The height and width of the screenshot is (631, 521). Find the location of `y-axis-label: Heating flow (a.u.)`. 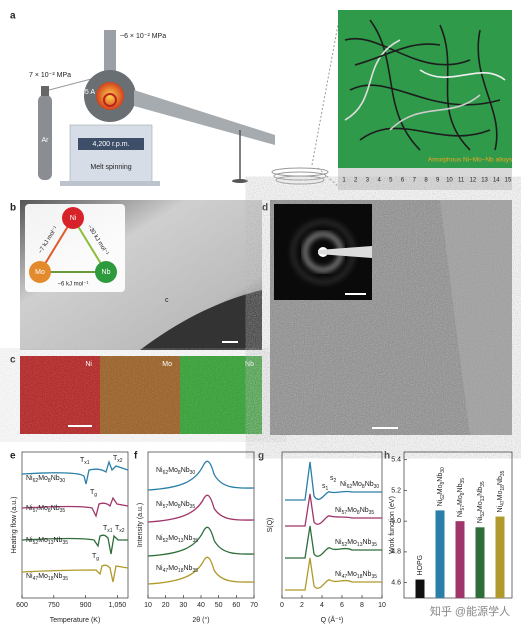

y-axis-label: Heating flow (a.u.) is located at coordinates (14, 525).